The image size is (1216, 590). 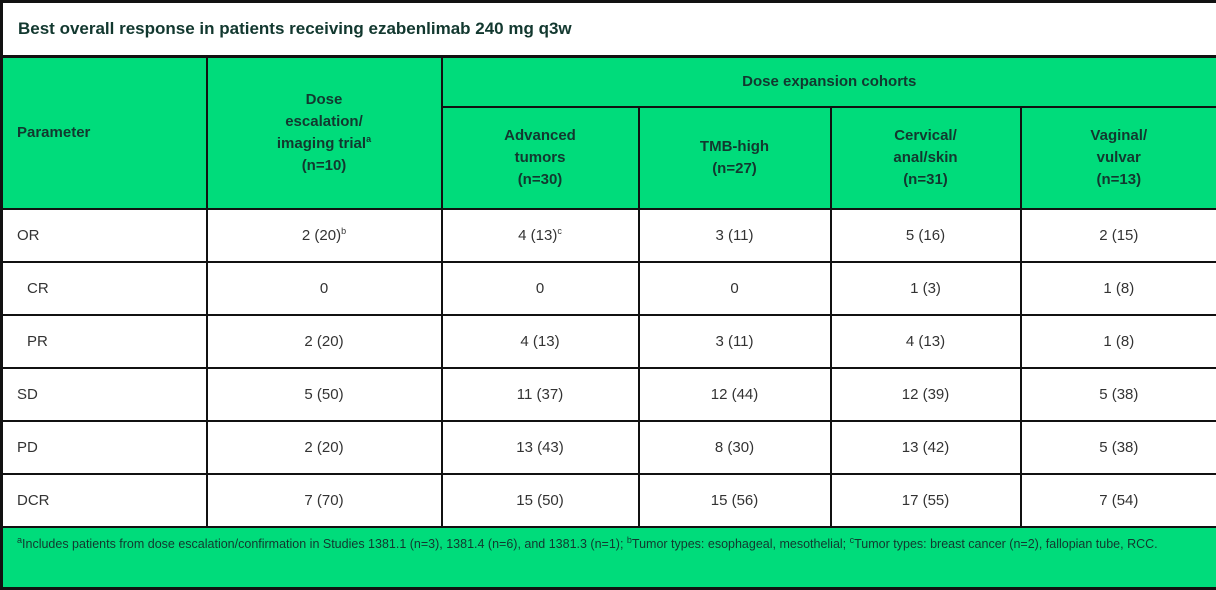 I want to click on table-row-or: OR 2 (20)b 4 (13)c 3 (11) 5 (16) 2 (15), so click(x=608, y=235).